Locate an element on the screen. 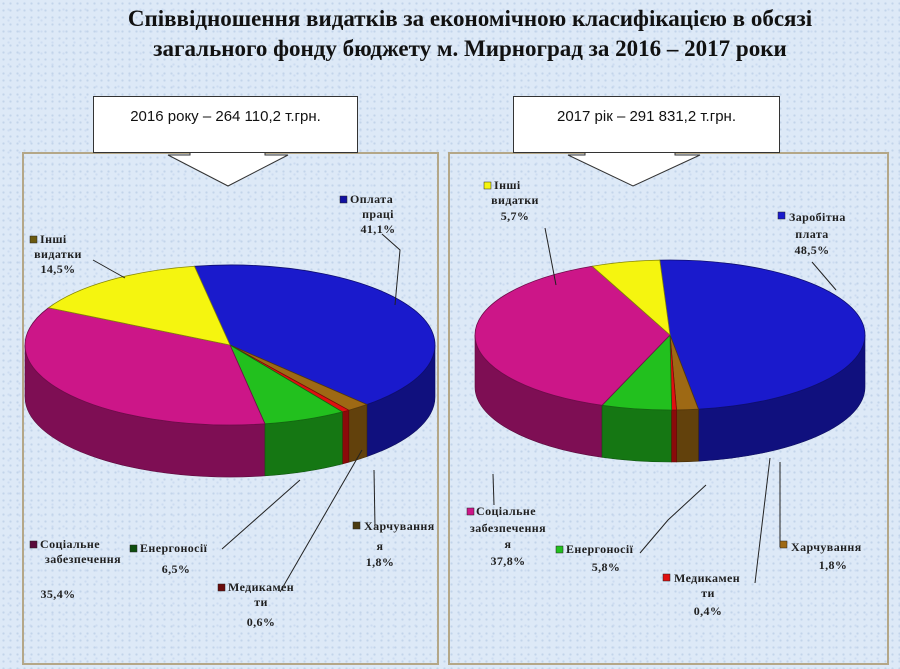 The height and width of the screenshot is (669, 900). callout-arrow-2017 is located at coordinates (634, 168).